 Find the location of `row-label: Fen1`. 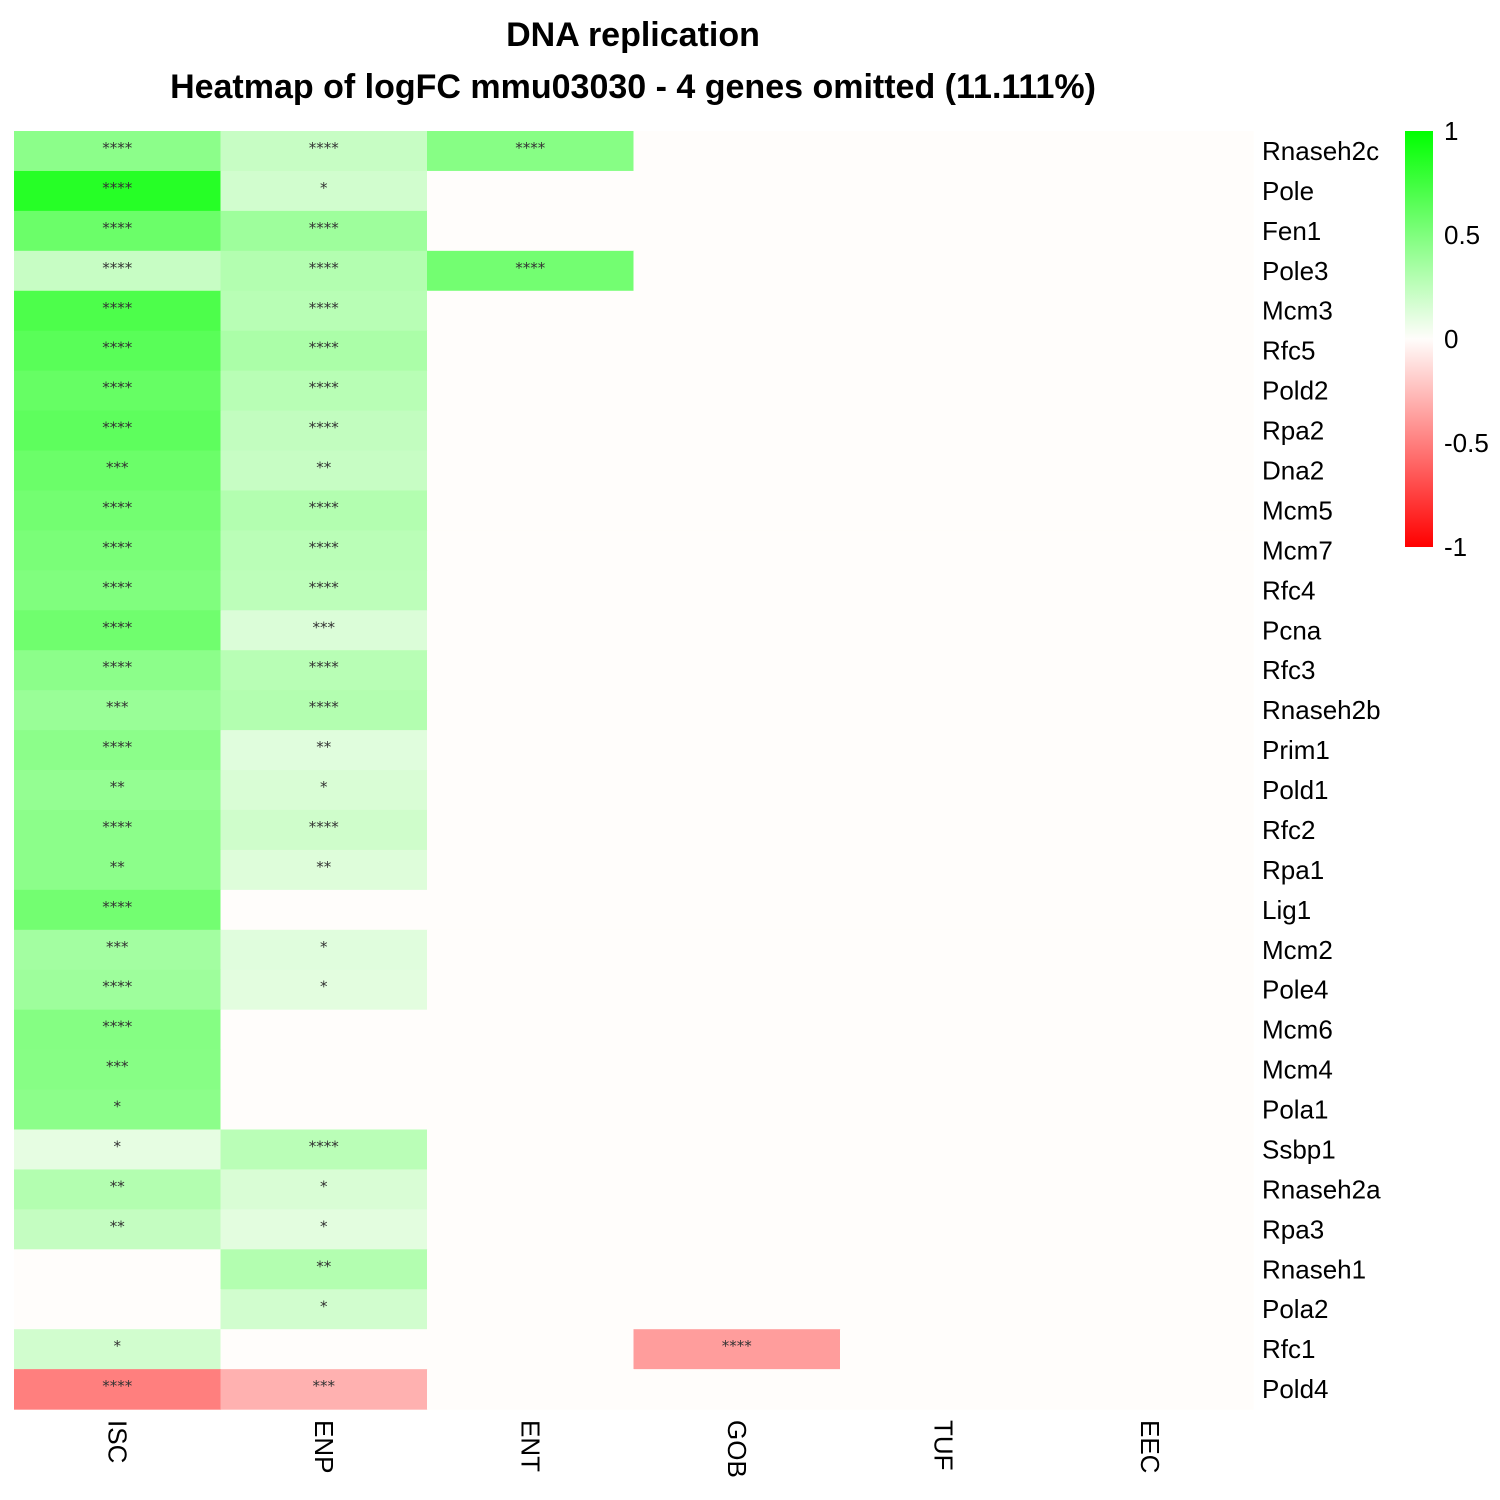

row-label: Fen1 is located at coordinates (1291, 231).